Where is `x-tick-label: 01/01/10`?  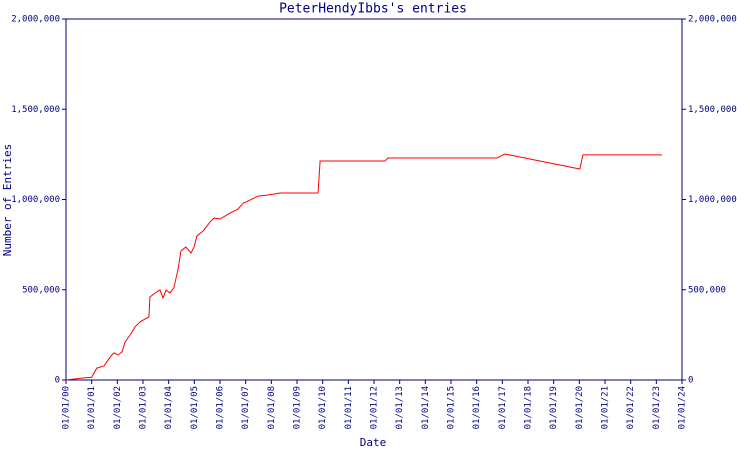 x-tick-label: 01/01/10 is located at coordinates (323, 407).